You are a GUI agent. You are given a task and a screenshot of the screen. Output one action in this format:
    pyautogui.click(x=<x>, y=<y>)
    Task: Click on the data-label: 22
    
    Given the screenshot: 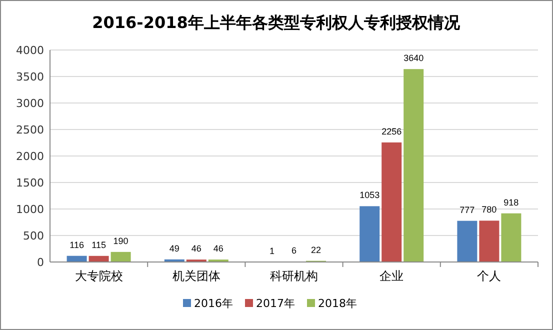 What is the action you would take?
    pyautogui.click(x=316, y=249)
    